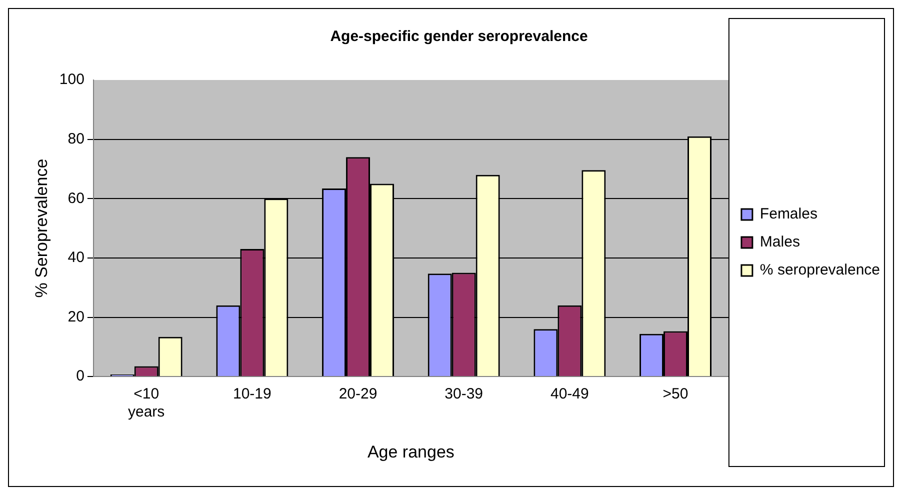 Image resolution: width=902 pixels, height=495 pixels. What do you see at coordinates (76, 257) in the screenshot?
I see `y-tick-label: 40` at bounding box center [76, 257].